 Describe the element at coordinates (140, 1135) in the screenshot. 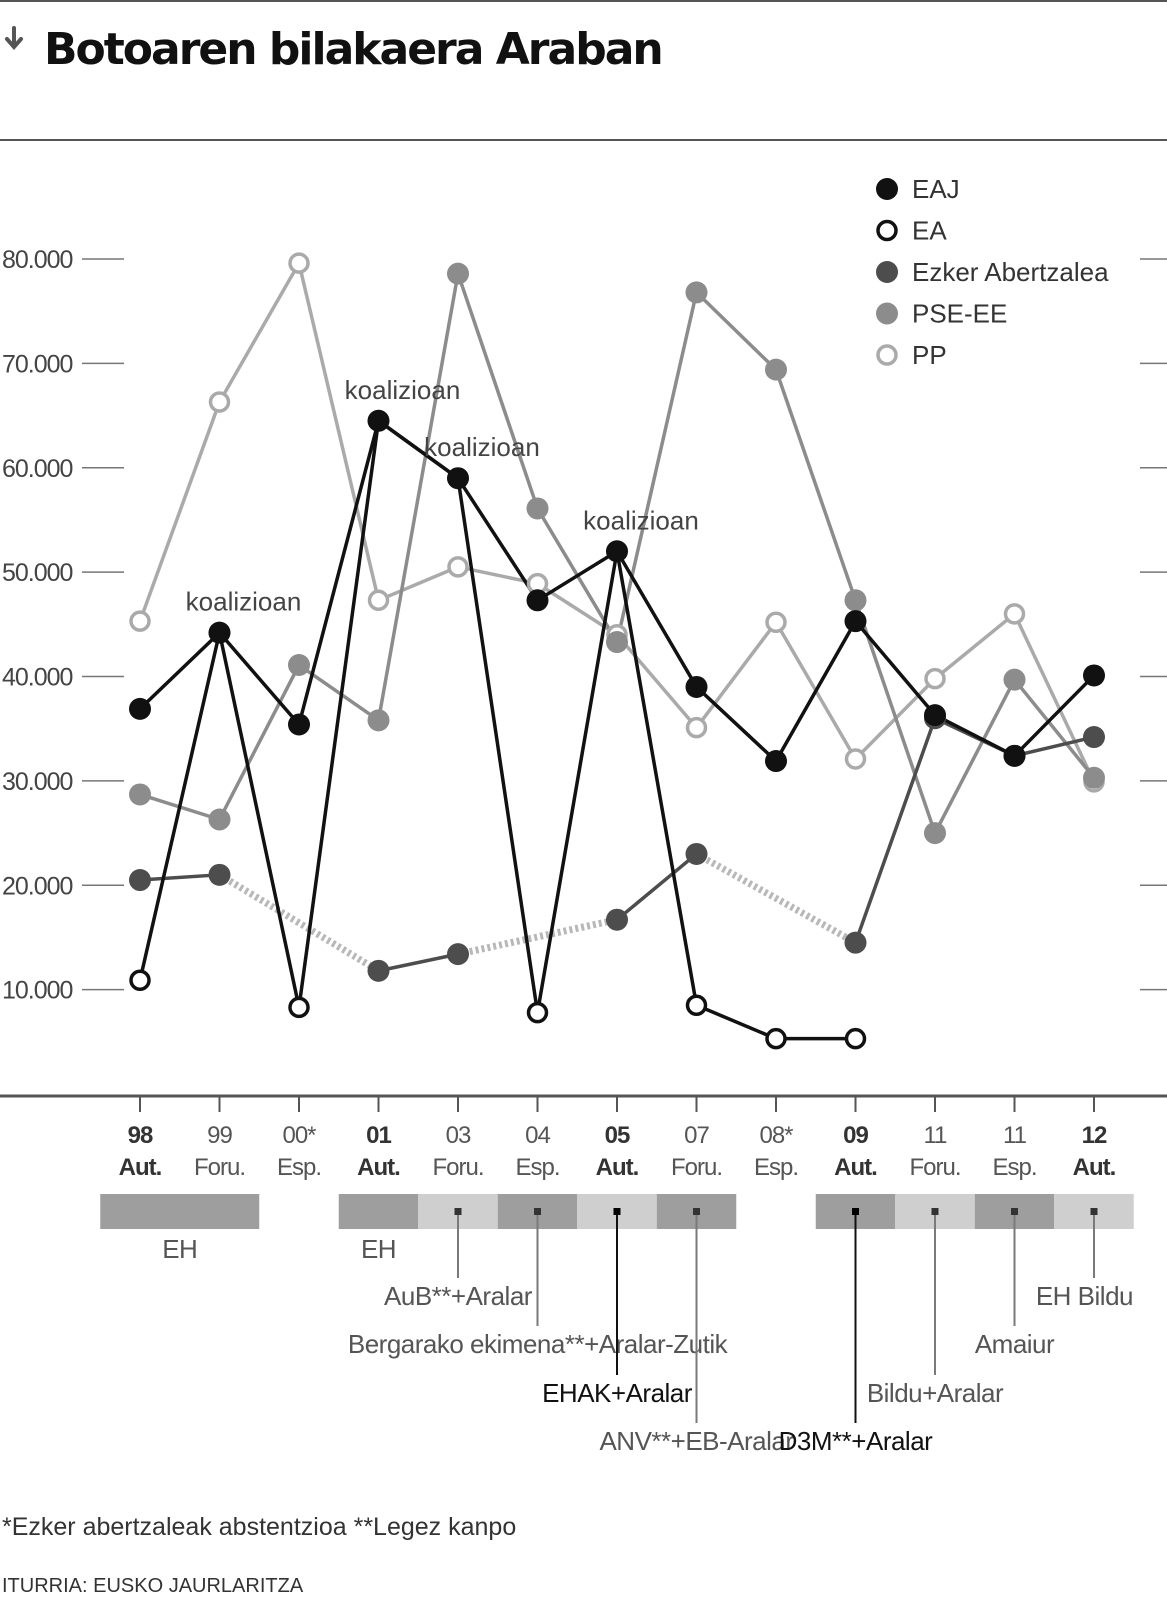

I see `x-tick-year: 98` at that location.